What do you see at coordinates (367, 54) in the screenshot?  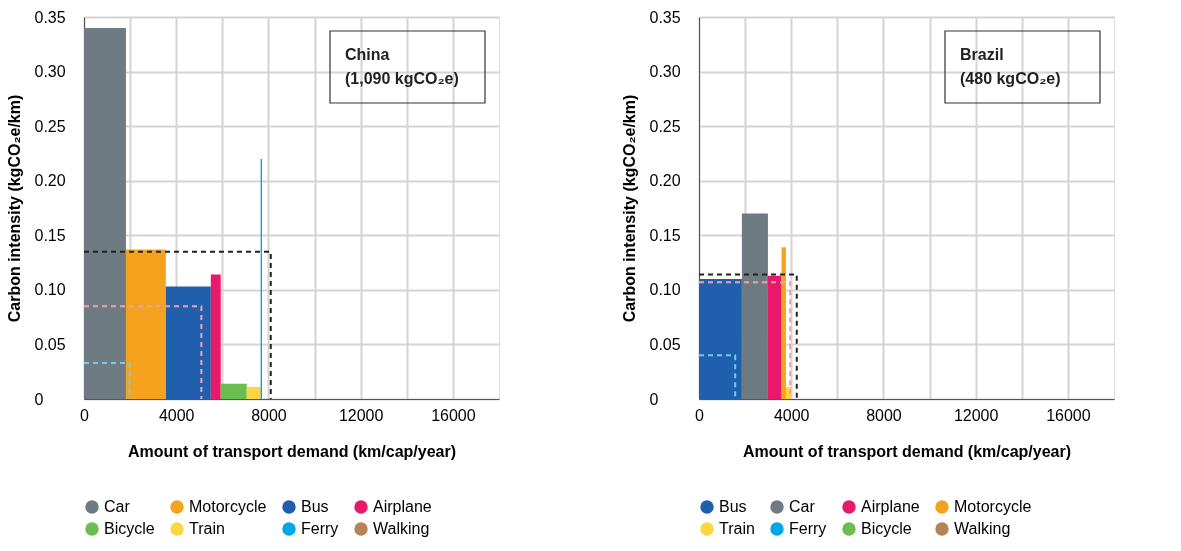 I see `annotation: China` at bounding box center [367, 54].